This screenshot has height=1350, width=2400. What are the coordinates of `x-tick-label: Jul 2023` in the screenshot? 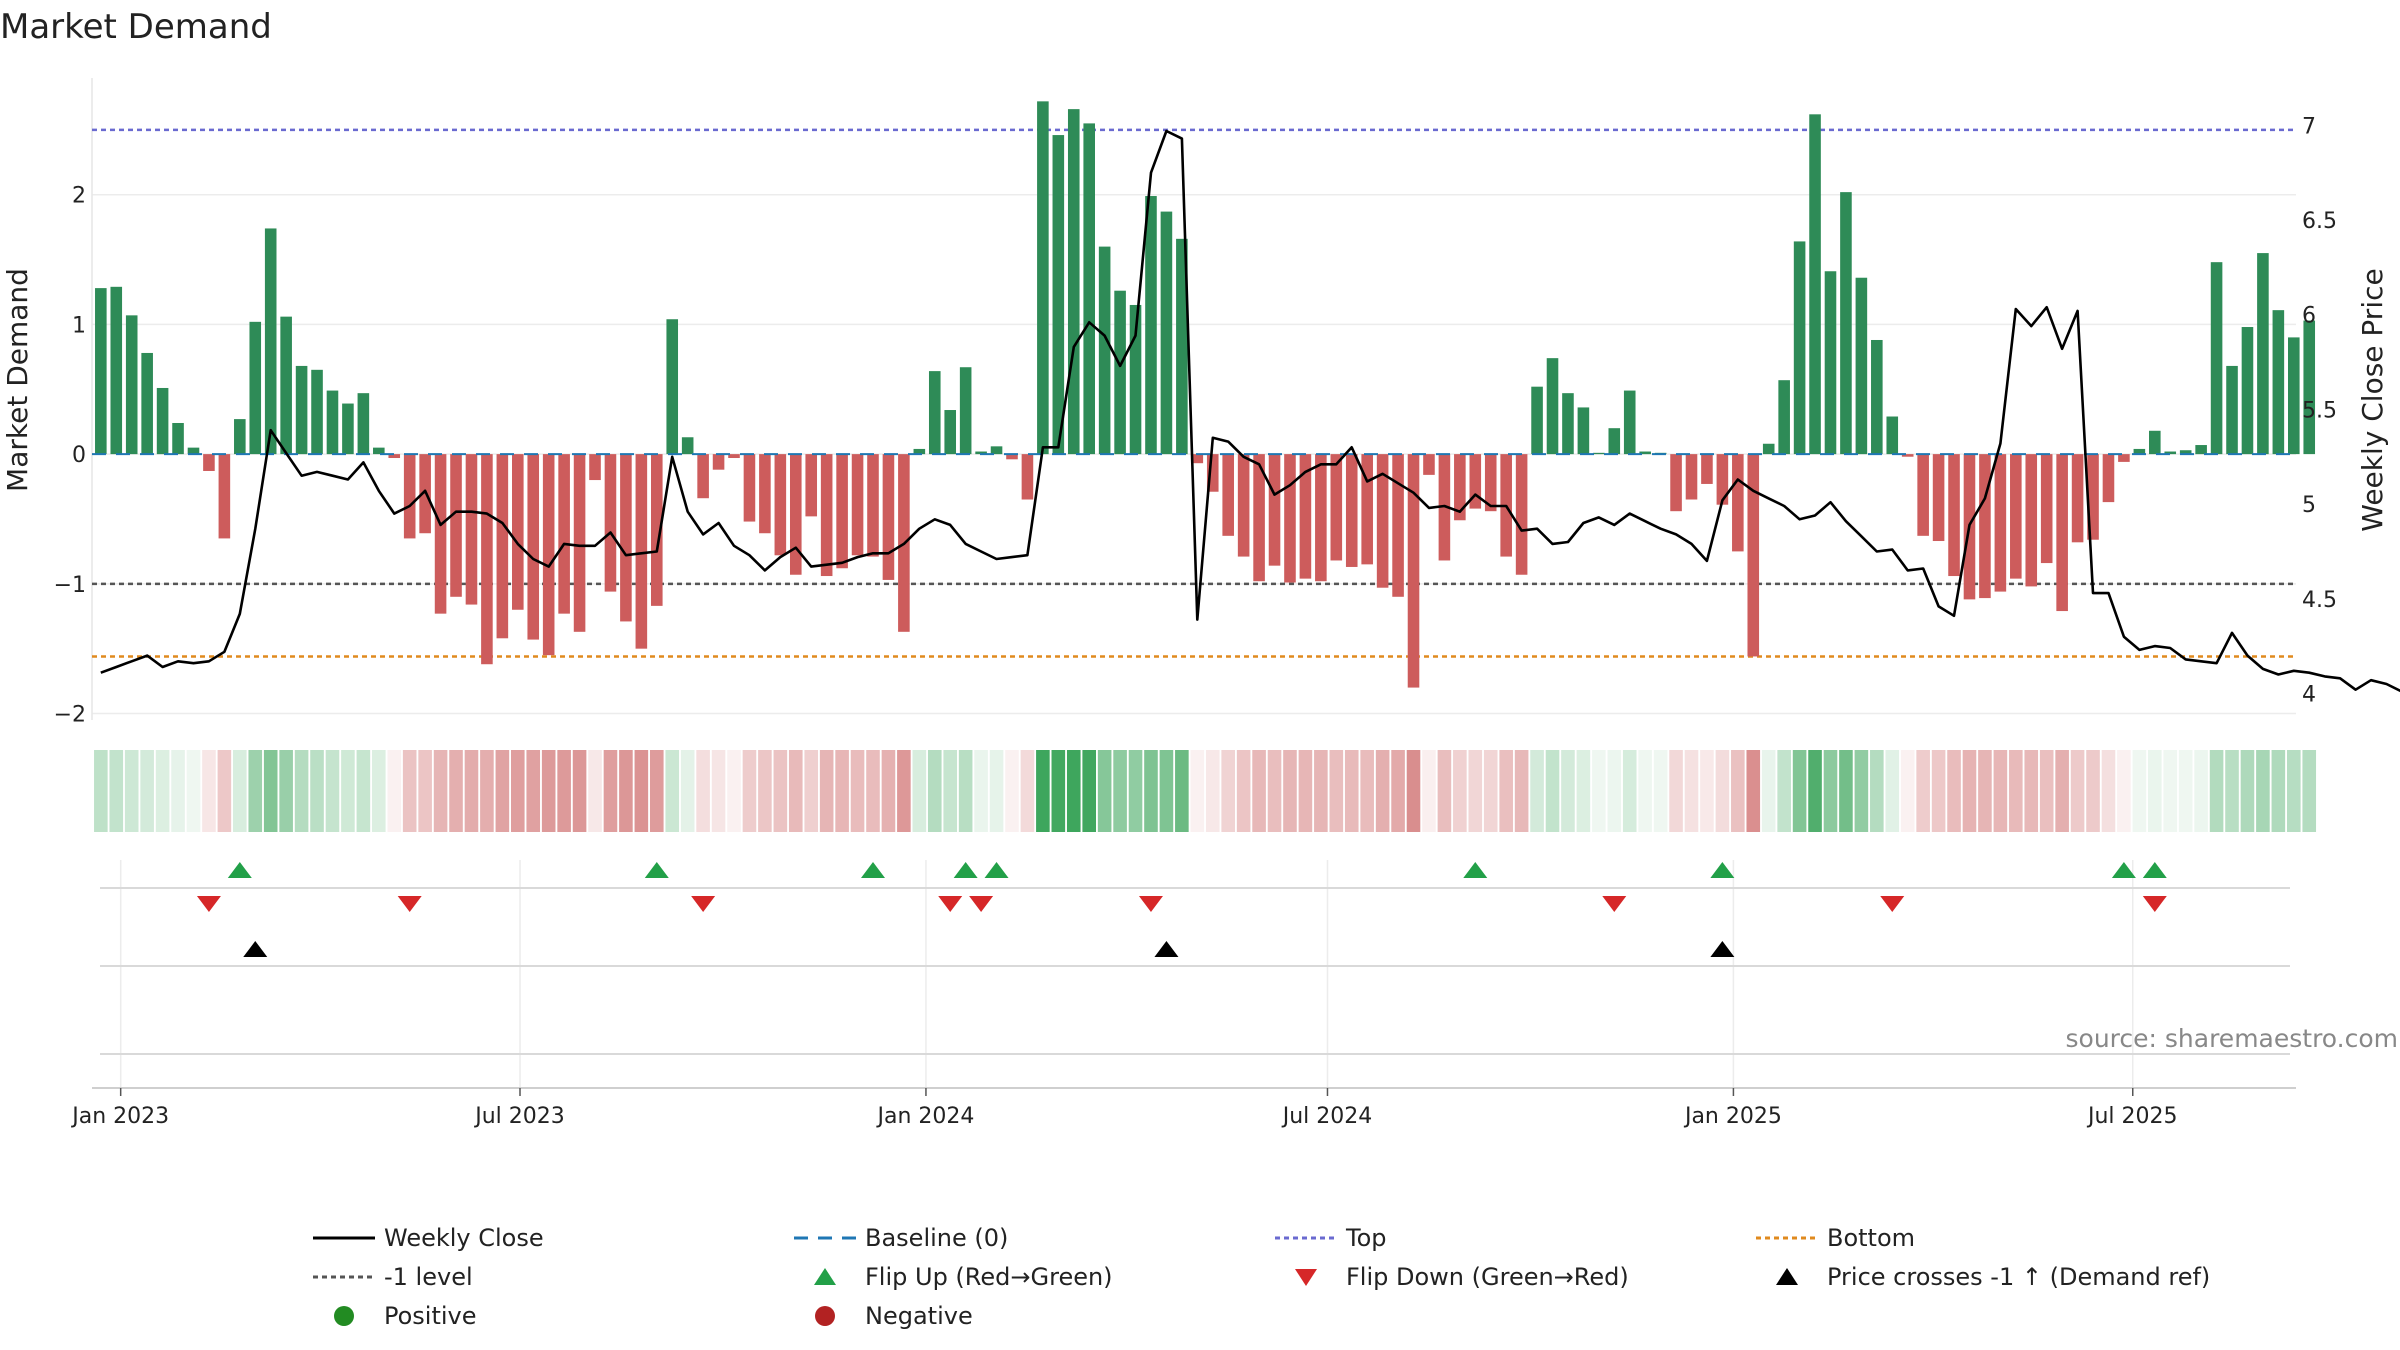 It's located at (519, 1116).